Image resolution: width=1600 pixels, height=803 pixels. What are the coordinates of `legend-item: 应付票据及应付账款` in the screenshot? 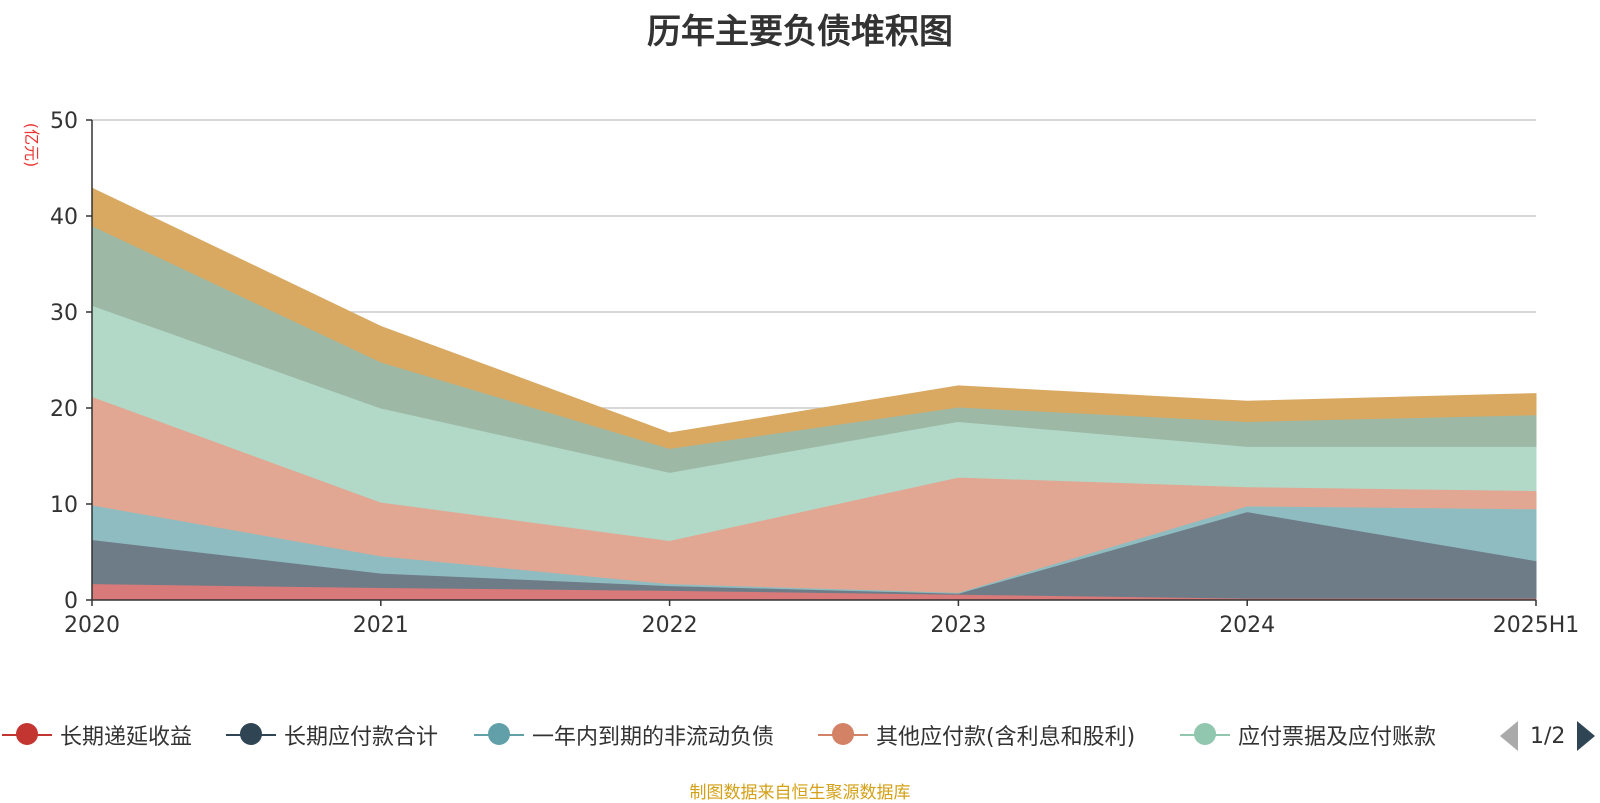 It's located at (1308, 735).